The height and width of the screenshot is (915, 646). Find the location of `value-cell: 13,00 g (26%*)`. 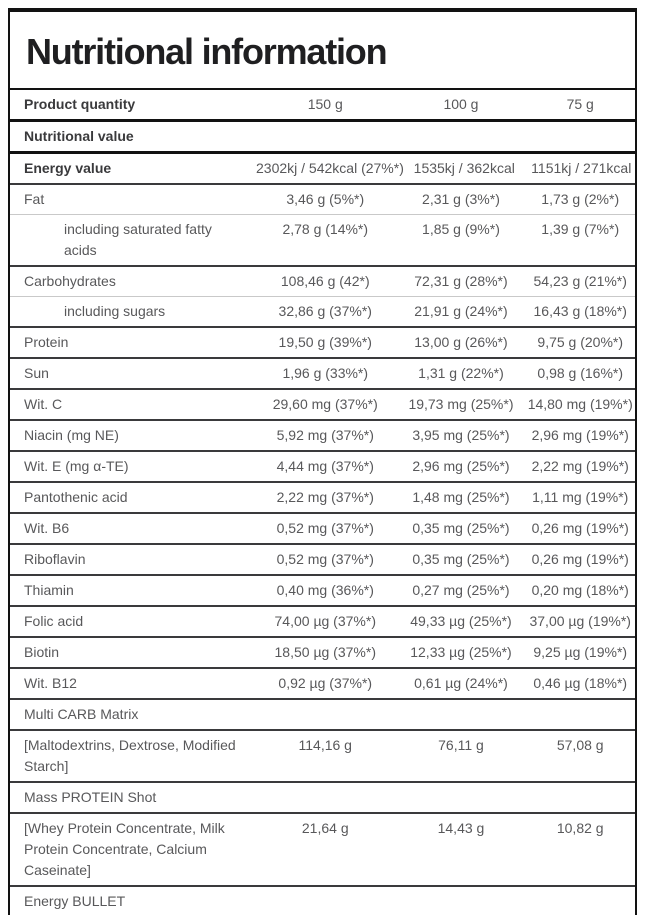

value-cell: 13,00 g (26%*) is located at coordinates (461, 342).